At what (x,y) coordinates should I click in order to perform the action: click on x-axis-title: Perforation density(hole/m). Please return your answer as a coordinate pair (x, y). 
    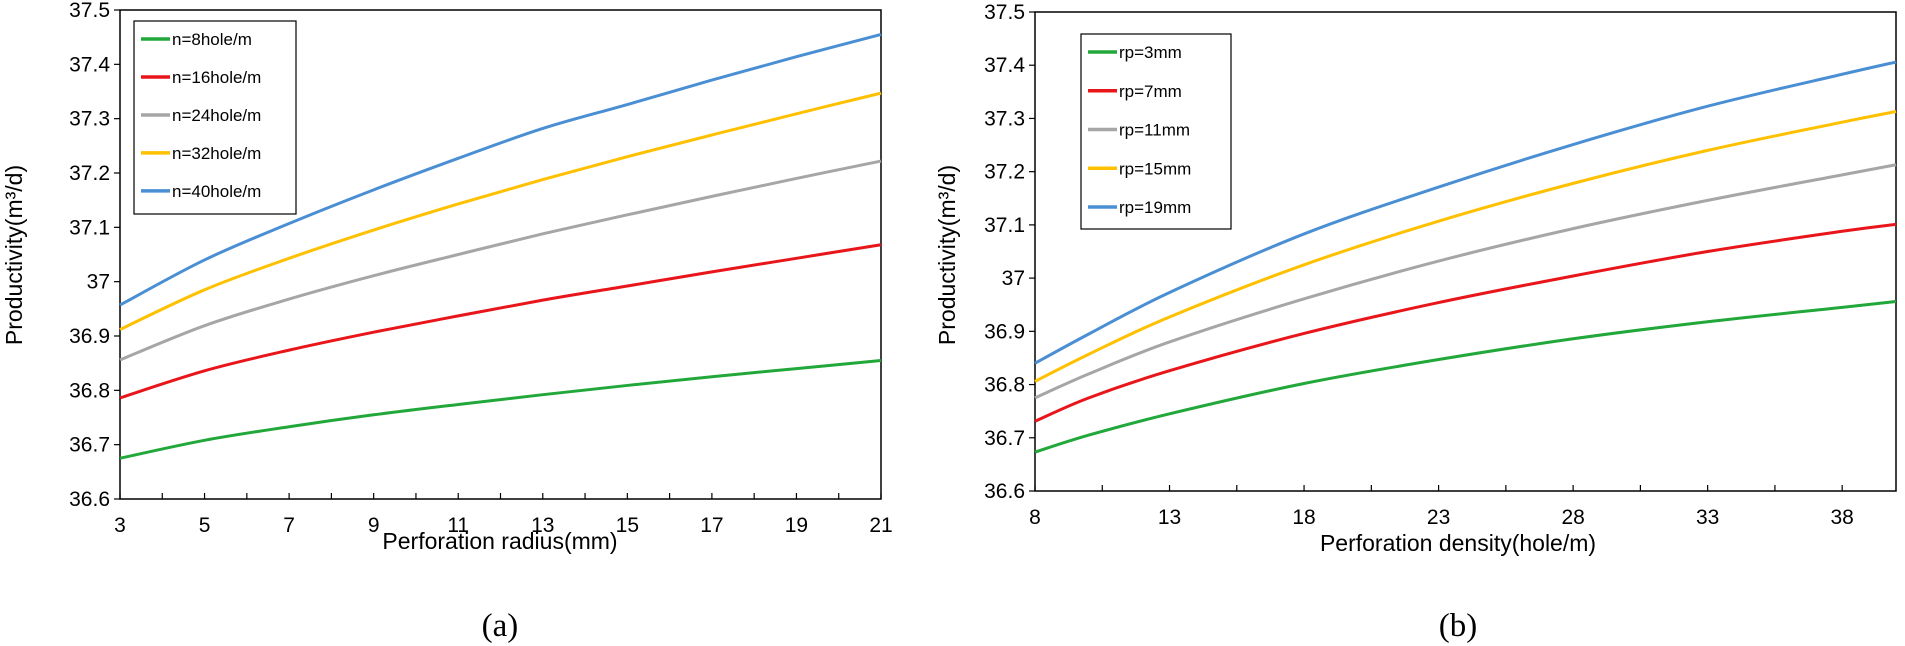
    Looking at the image, I should click on (1458, 543).